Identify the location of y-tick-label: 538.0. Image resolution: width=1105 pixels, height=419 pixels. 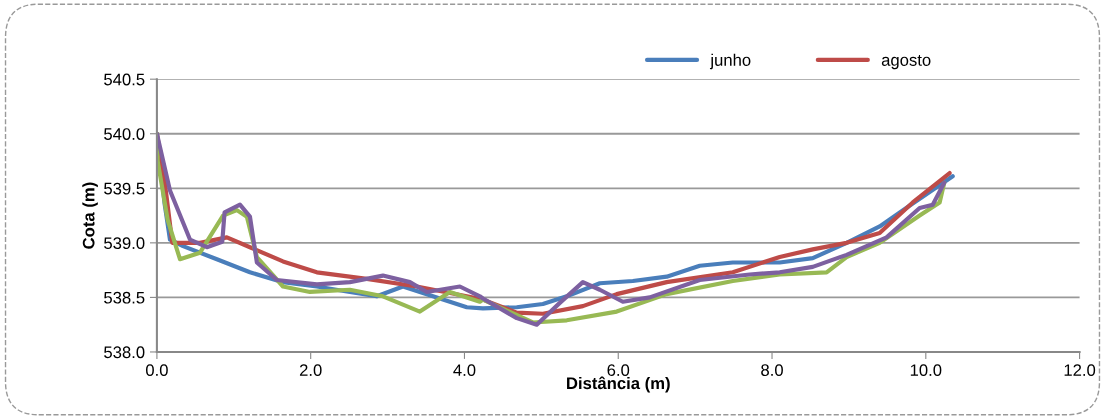
(124, 352).